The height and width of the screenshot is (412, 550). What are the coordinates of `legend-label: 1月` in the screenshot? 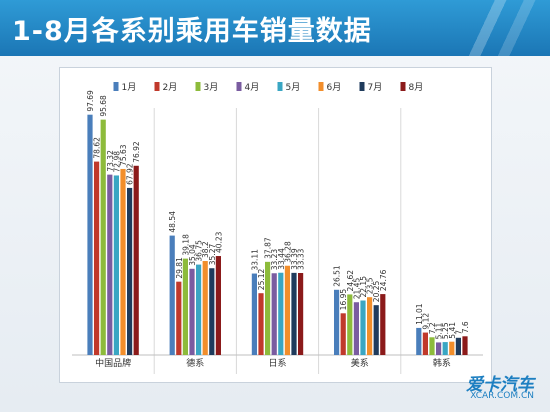 It's located at (129, 87).